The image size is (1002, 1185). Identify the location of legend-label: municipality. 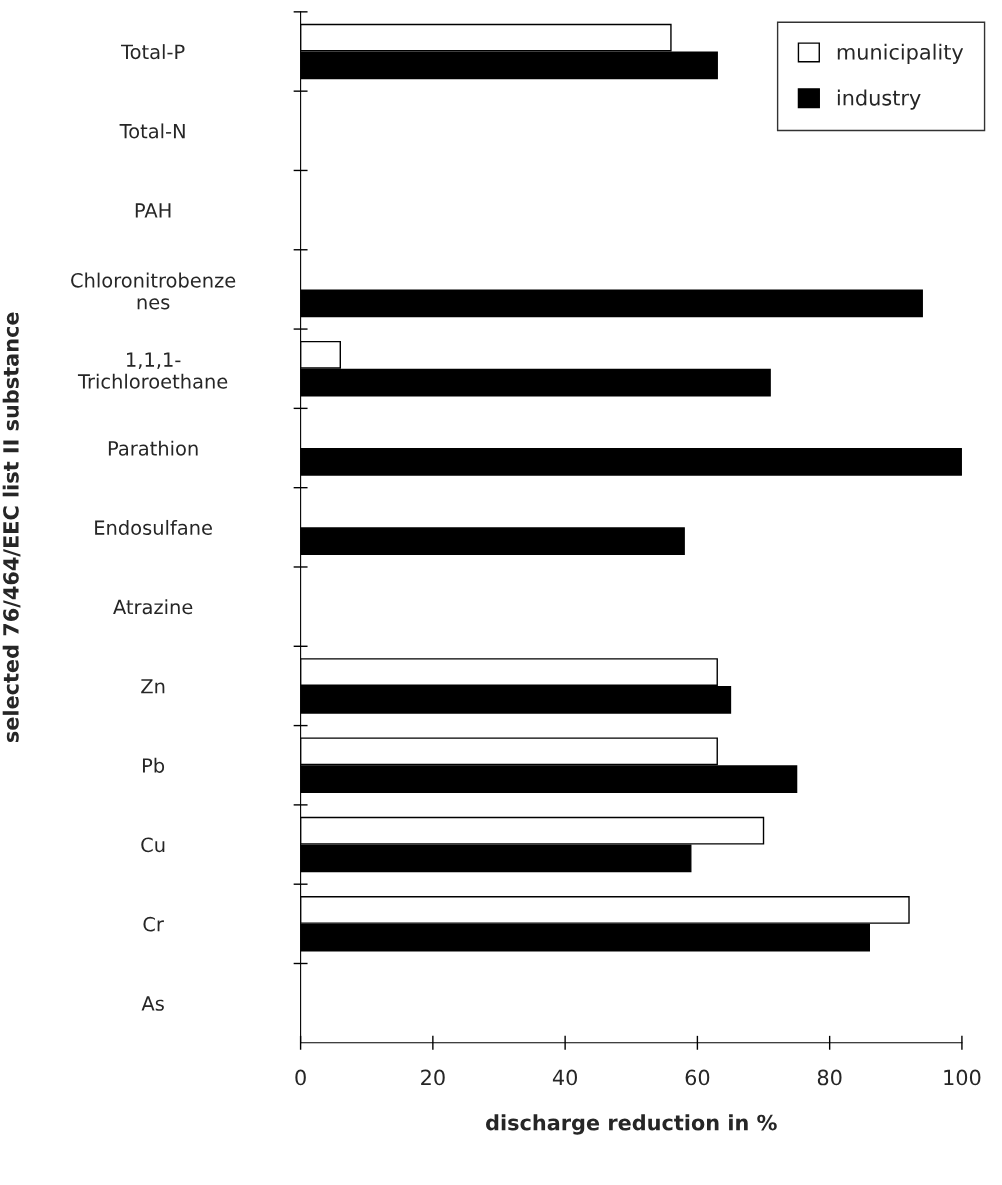
(900, 53).